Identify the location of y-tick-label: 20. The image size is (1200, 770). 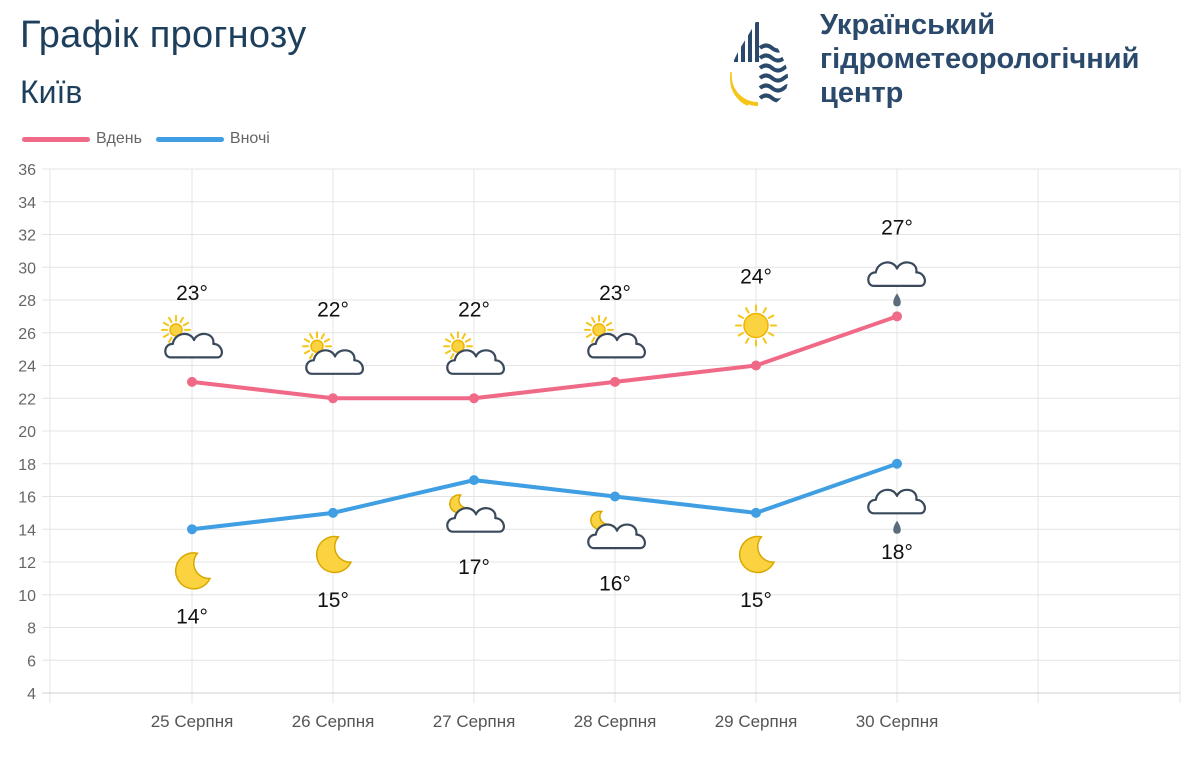
(27, 432).